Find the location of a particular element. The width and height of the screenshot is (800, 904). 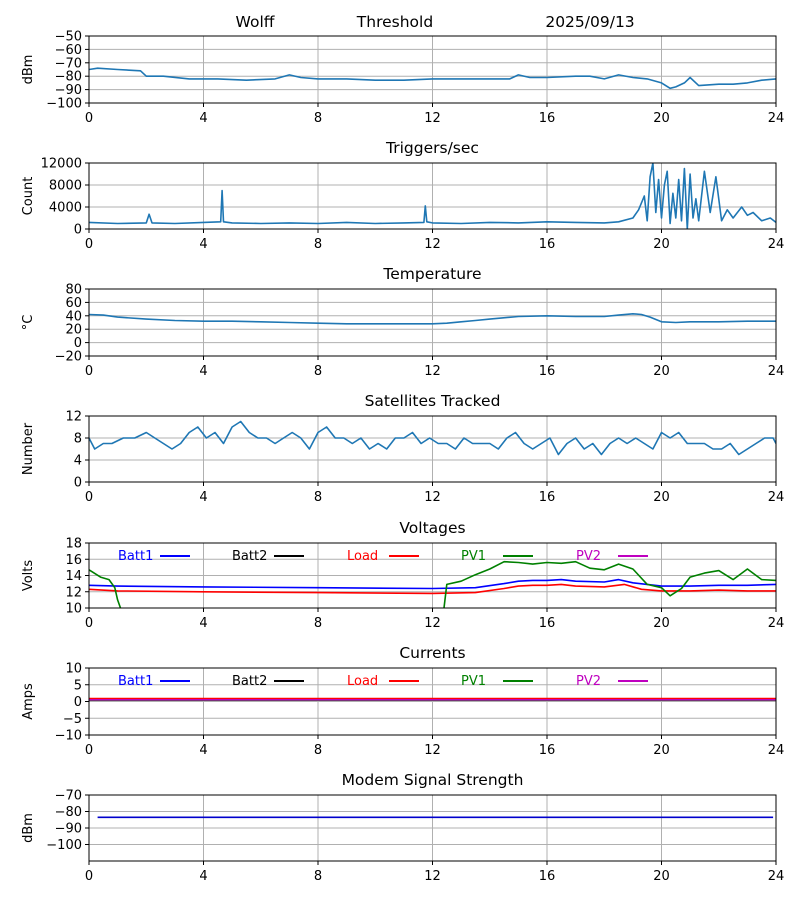

y-tick-label: −80 is located at coordinates (68, 812).